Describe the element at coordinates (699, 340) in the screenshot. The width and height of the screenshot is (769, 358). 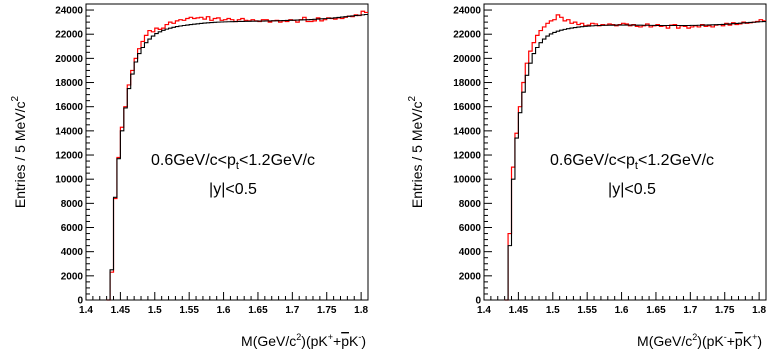
I see `x-axis-title: M(GeV/c2)(pK-+pK+)` at that location.